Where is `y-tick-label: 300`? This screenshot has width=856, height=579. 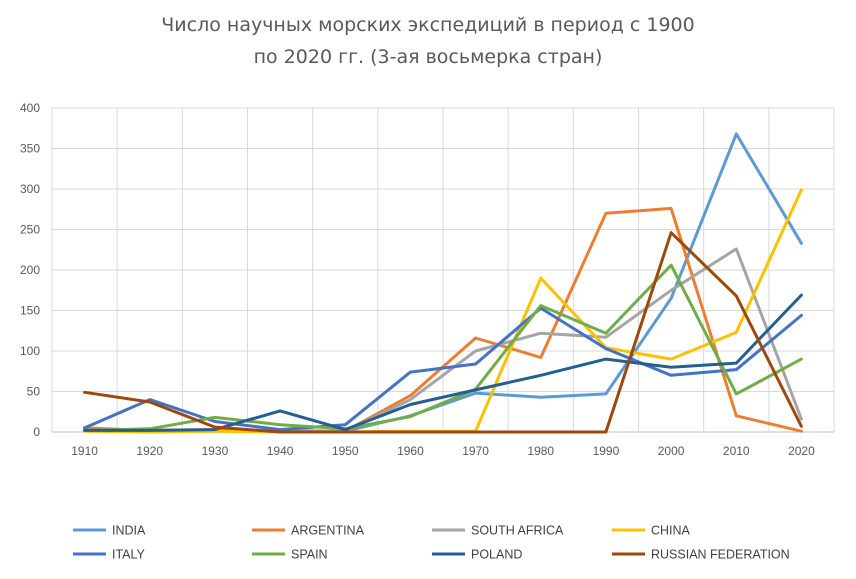 y-tick-label: 300 is located at coordinates (30, 189).